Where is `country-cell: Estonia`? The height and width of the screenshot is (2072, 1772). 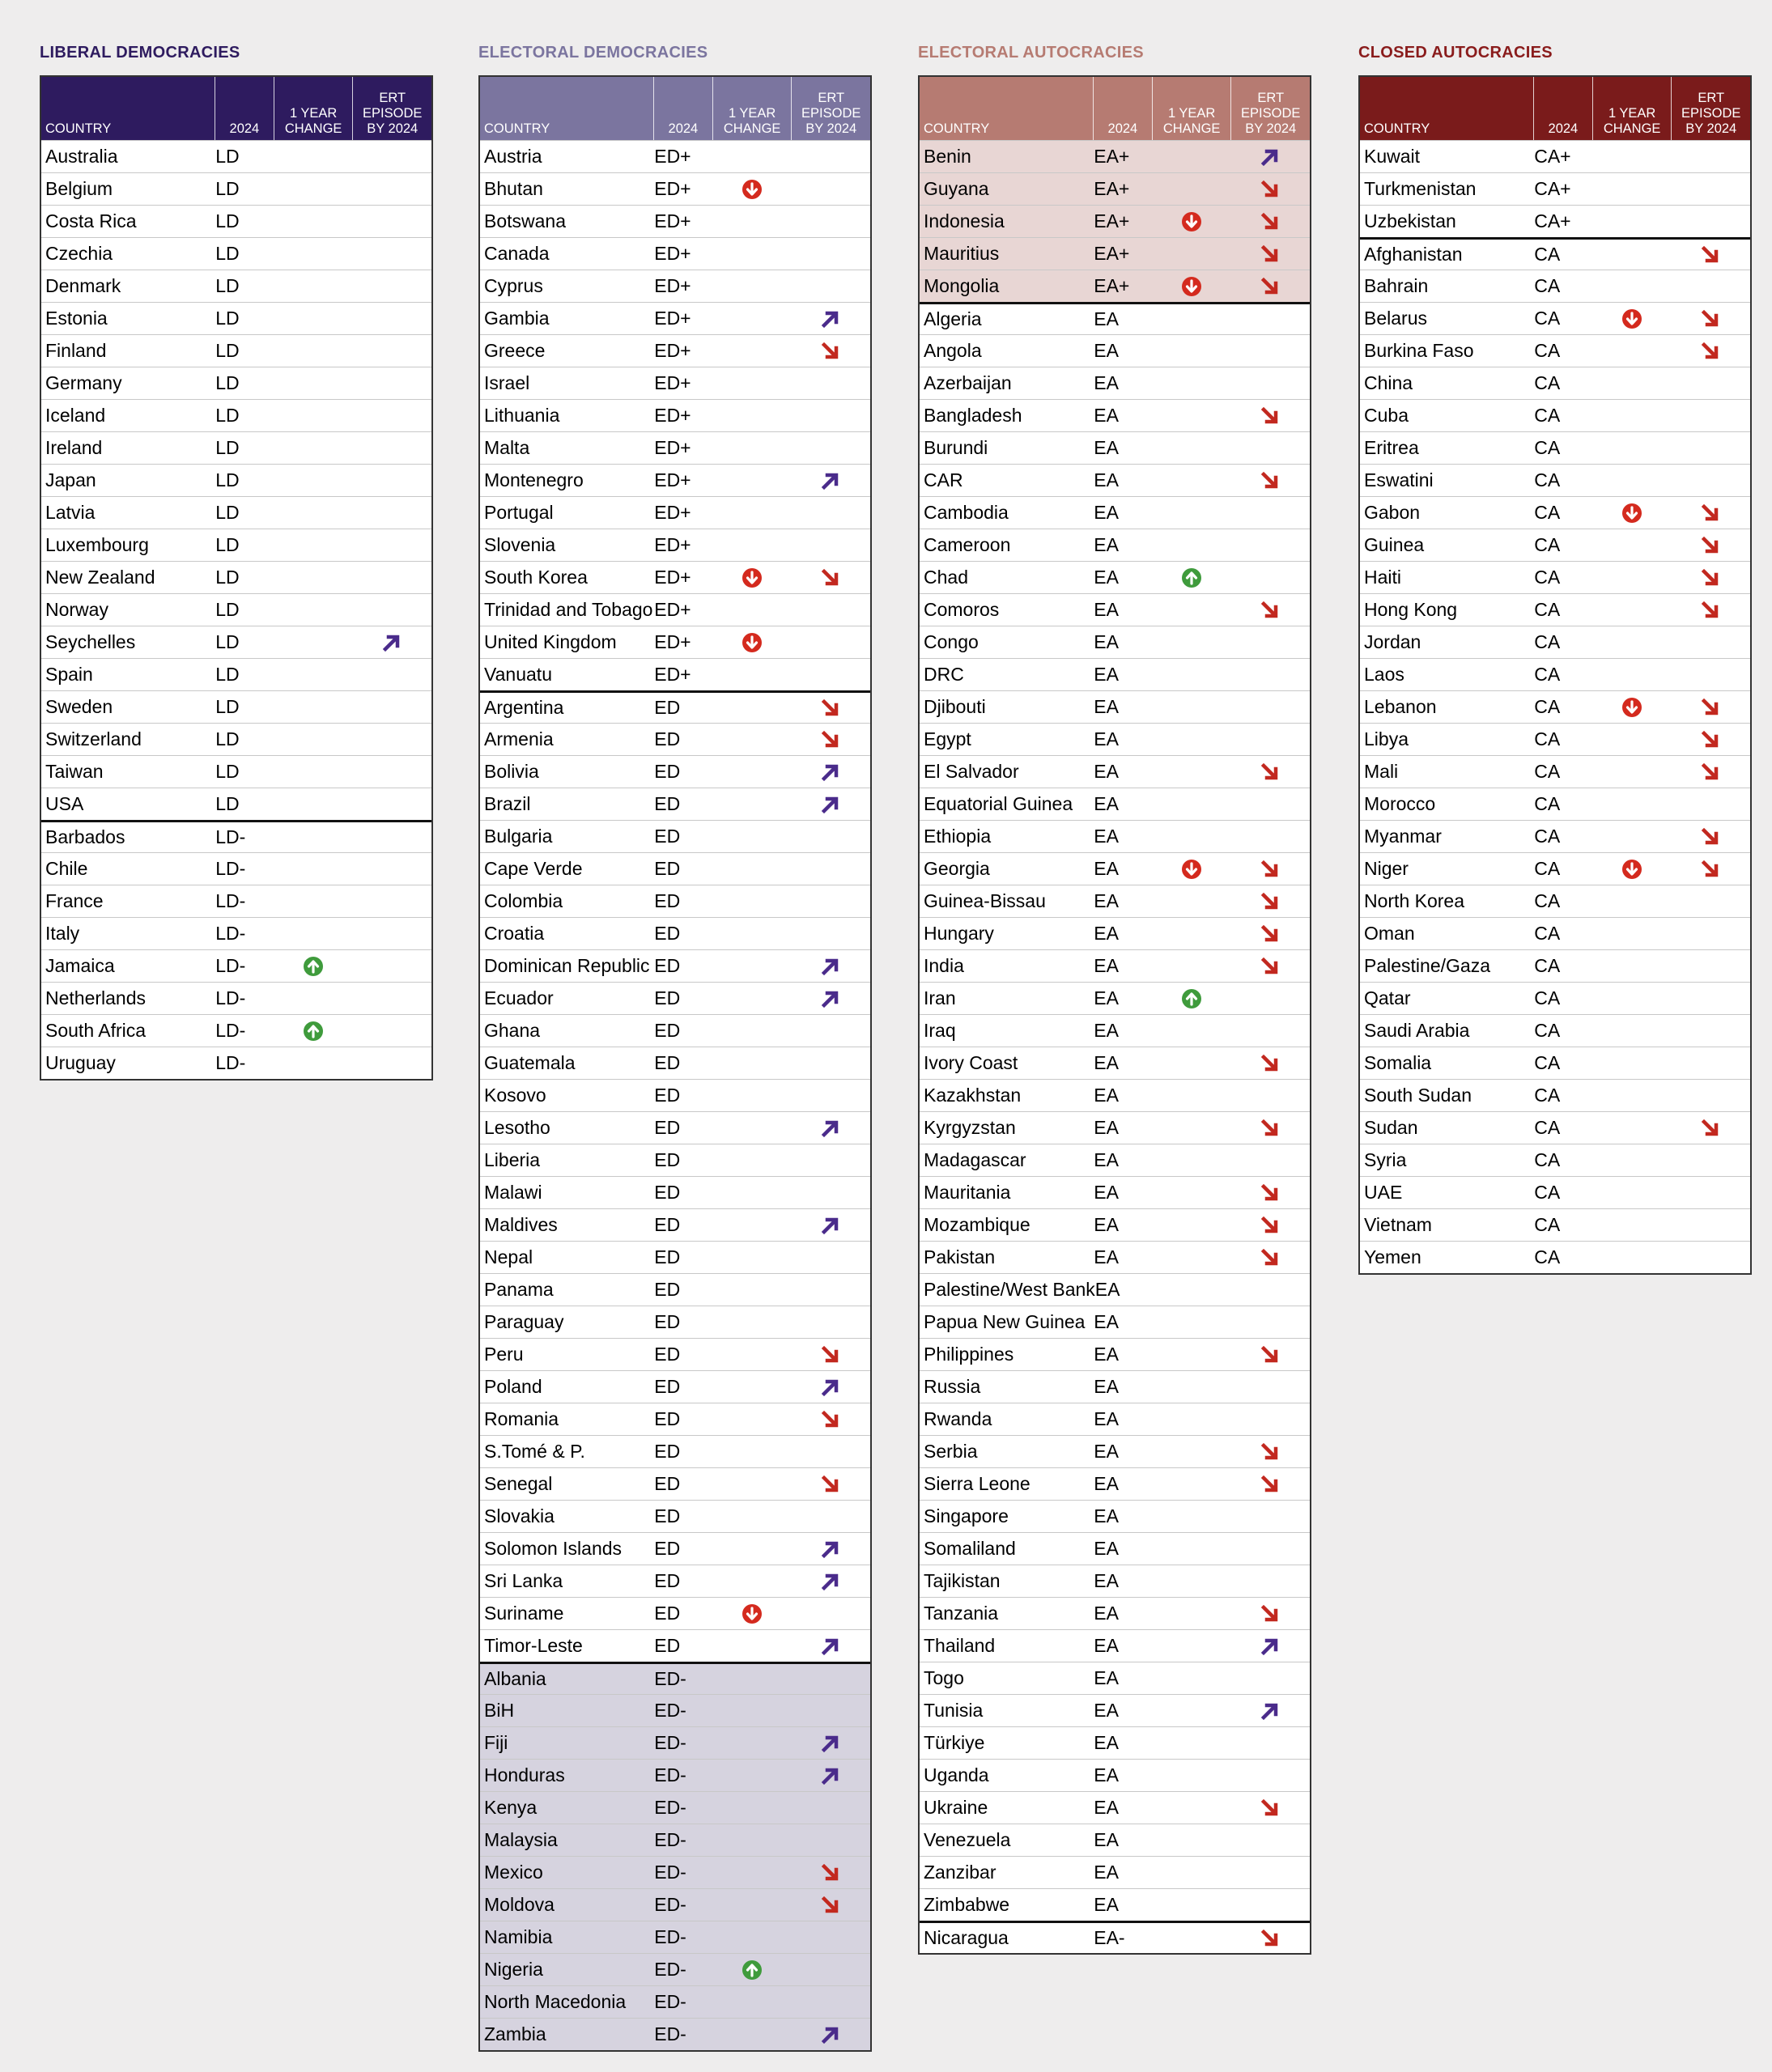 country-cell: Estonia is located at coordinates (77, 318).